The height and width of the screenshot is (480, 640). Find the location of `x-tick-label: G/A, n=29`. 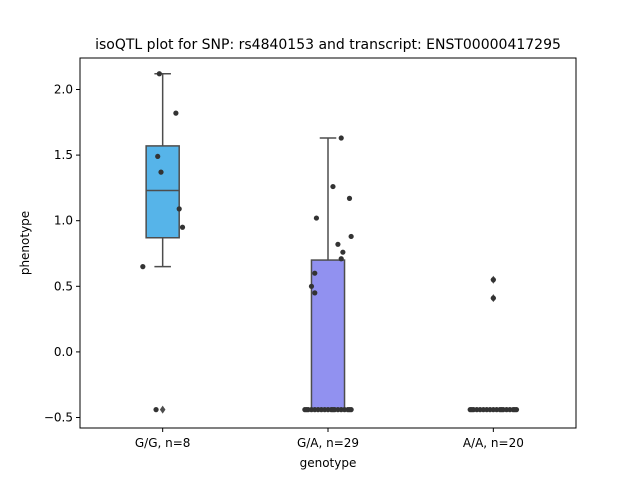

x-tick-label: G/A, n=29 is located at coordinates (328, 443).